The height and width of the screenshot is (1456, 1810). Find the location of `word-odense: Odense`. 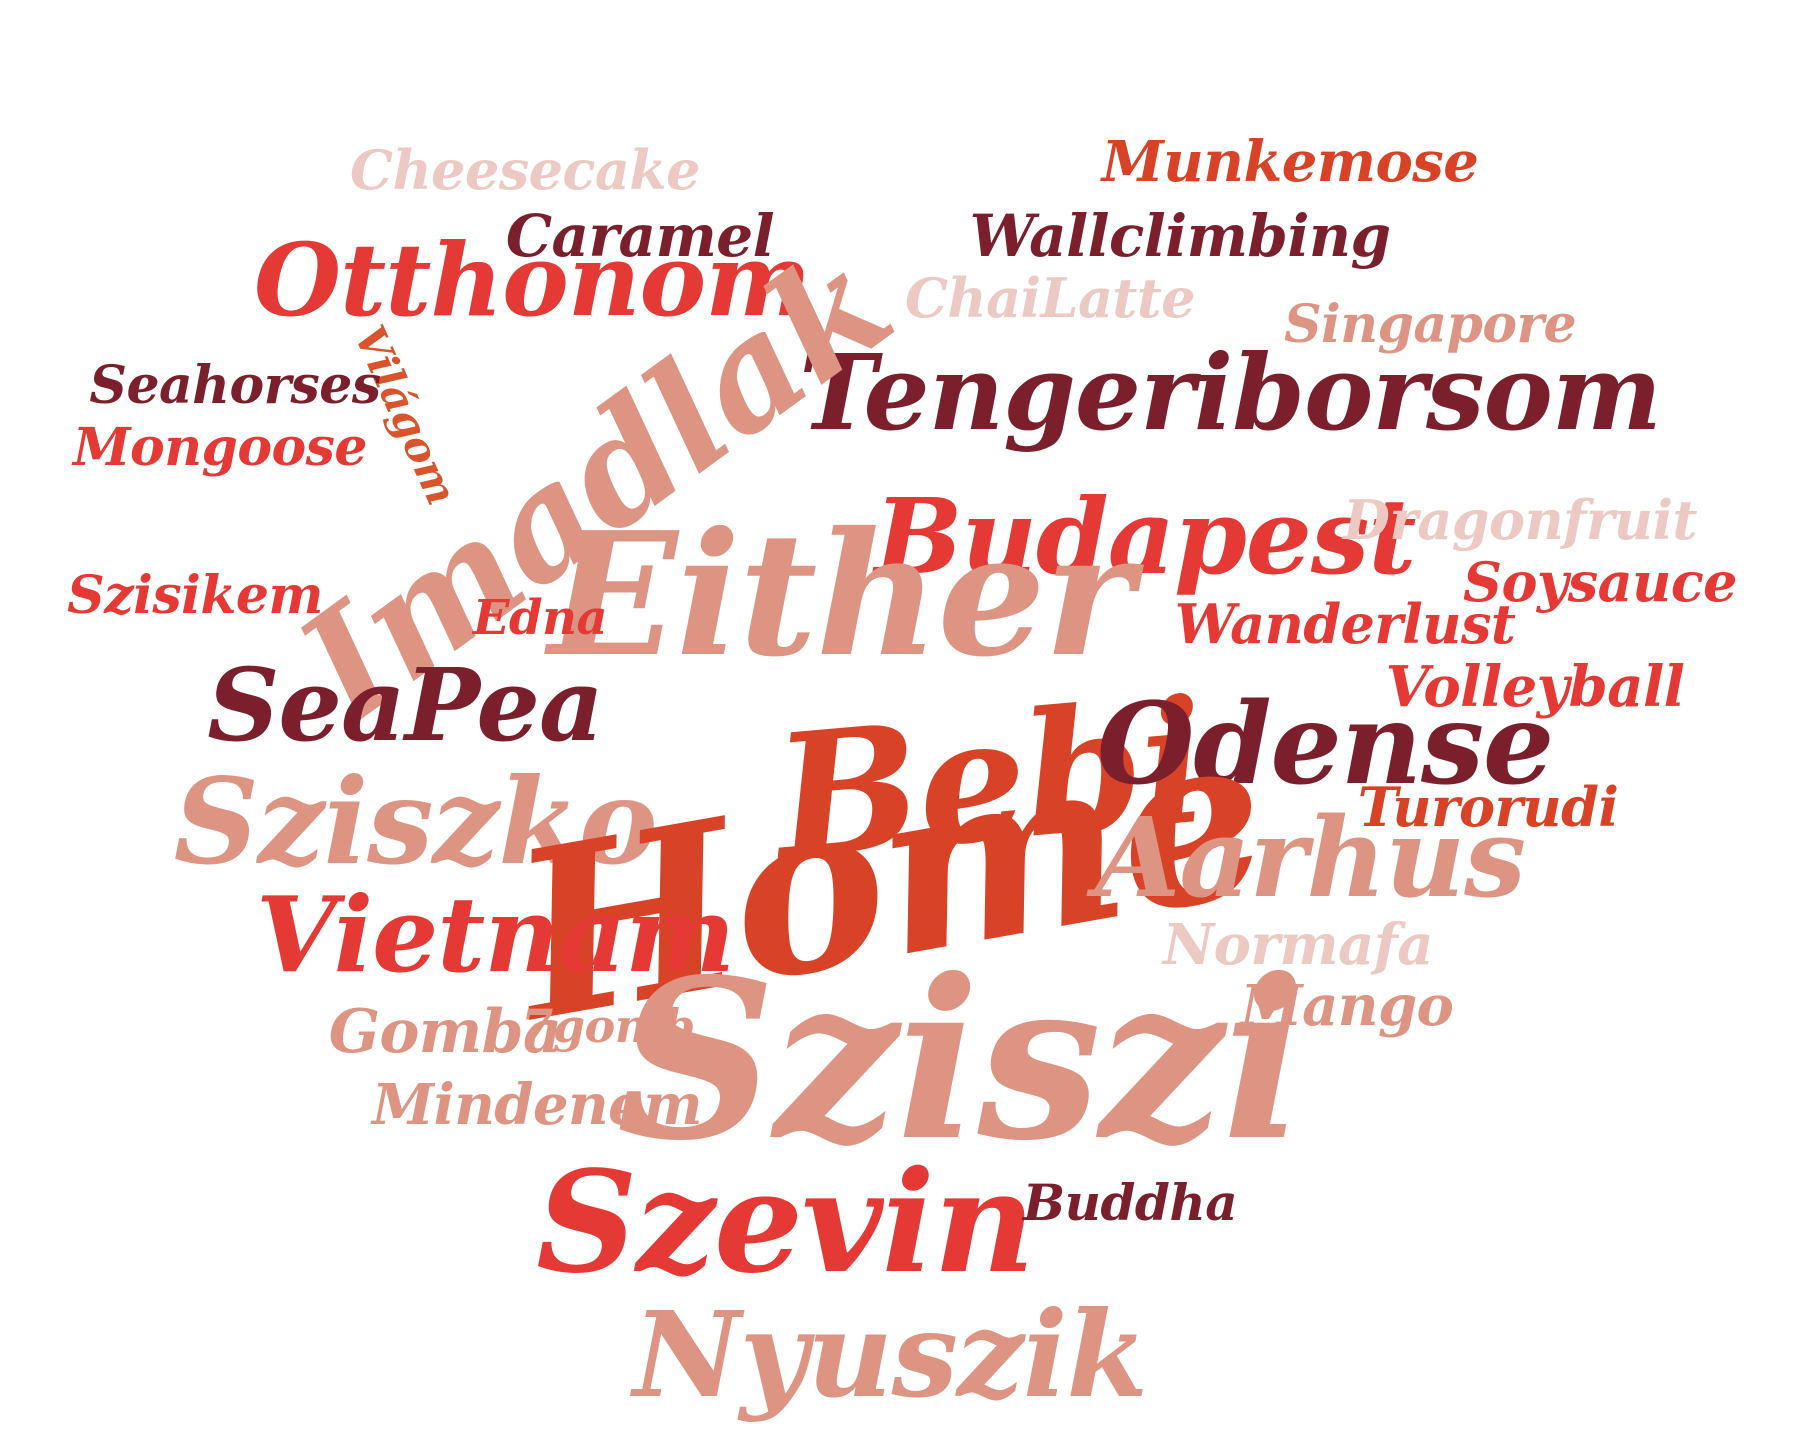

word-odense: Odense is located at coordinates (1325, 744).